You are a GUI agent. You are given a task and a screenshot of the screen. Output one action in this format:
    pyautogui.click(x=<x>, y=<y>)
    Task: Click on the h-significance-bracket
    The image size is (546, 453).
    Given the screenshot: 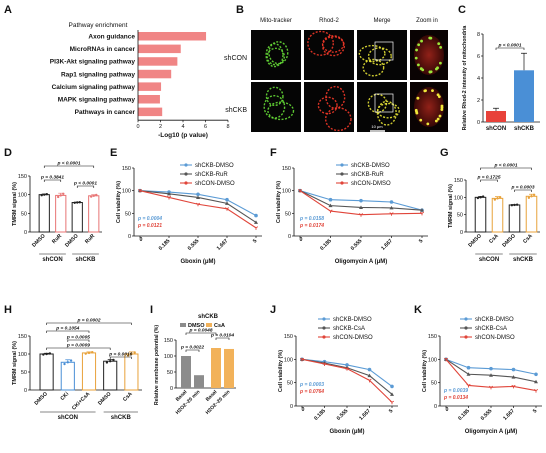 What is the action you would take?
    pyautogui.click(x=89, y=323)
    